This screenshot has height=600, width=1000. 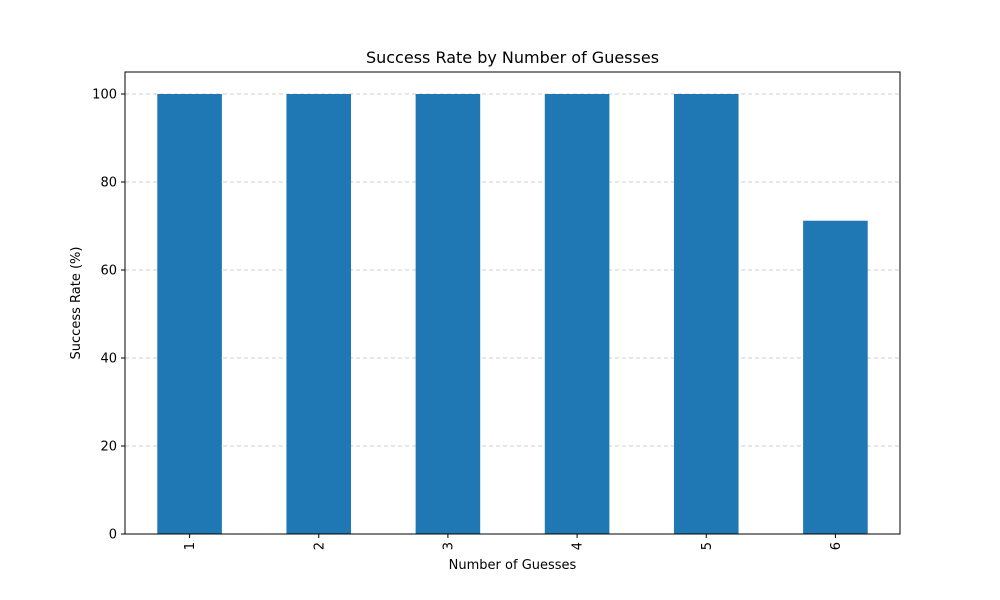 I want to click on y-tick-label: 100, so click(x=104, y=95).